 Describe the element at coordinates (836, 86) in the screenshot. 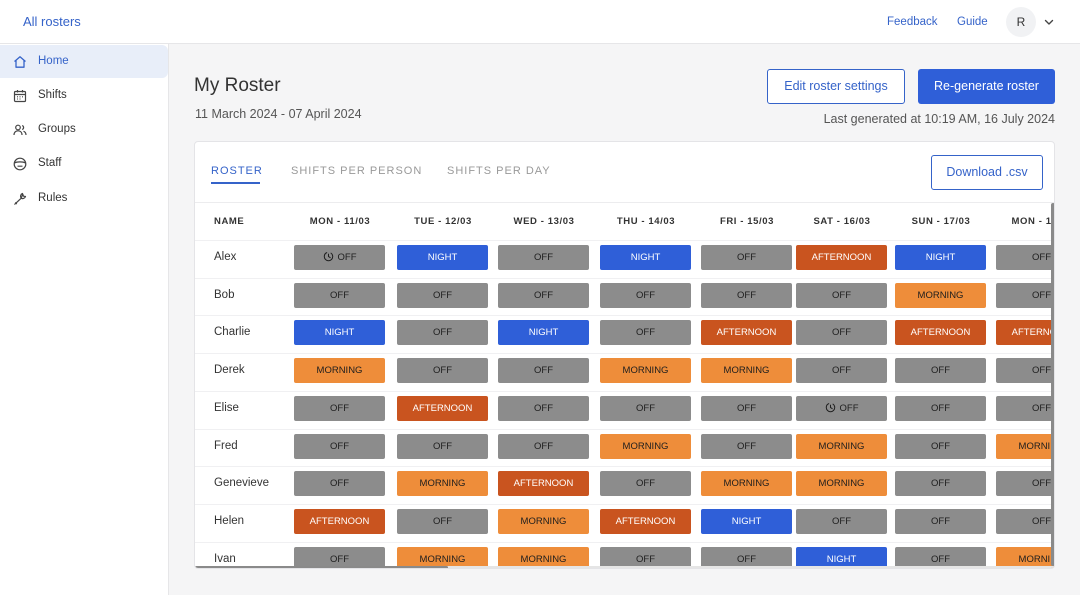

I see `edit-roster-settings-button: Edit roster settings` at that location.